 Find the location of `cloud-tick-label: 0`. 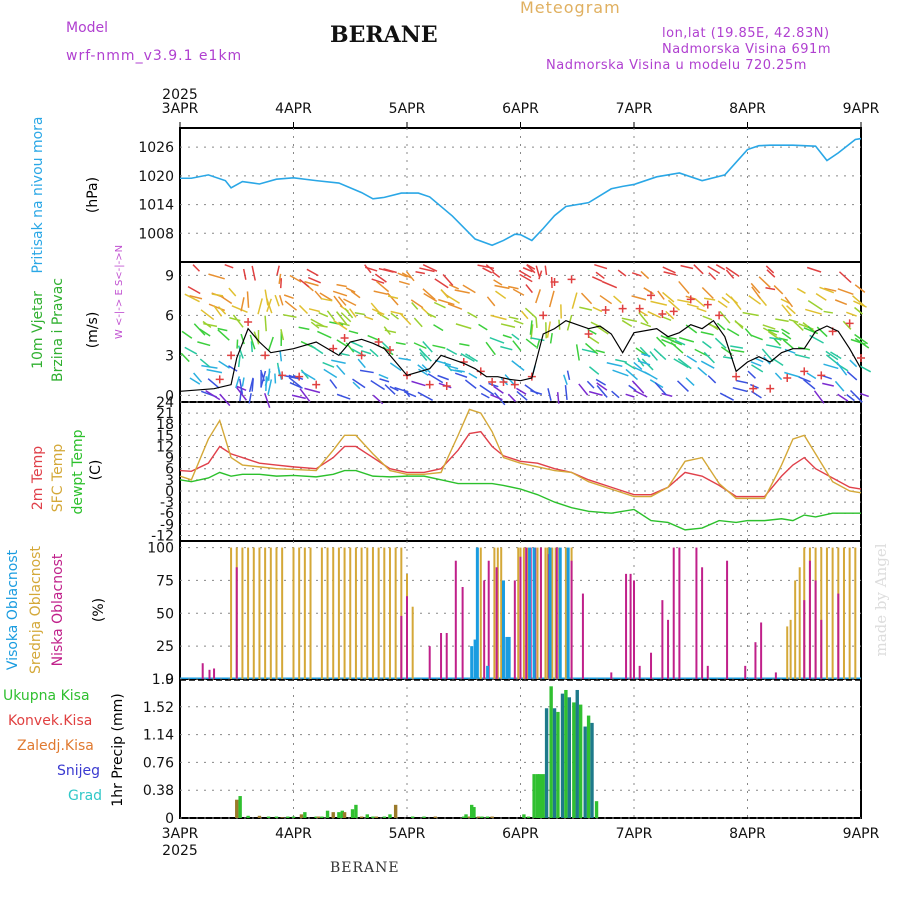

cloud-tick-label: 0 is located at coordinates (169, 680).